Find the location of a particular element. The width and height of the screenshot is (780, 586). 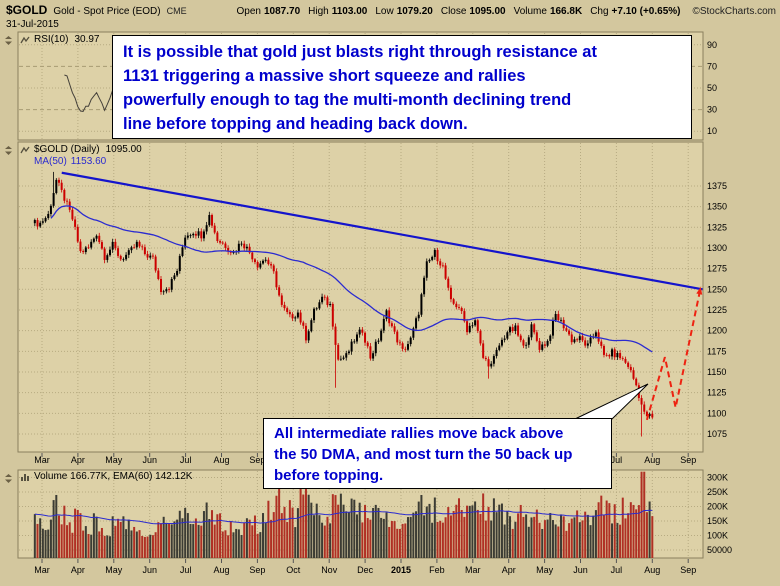

indicator-zigzag-icon is located at coordinates (25, 40).